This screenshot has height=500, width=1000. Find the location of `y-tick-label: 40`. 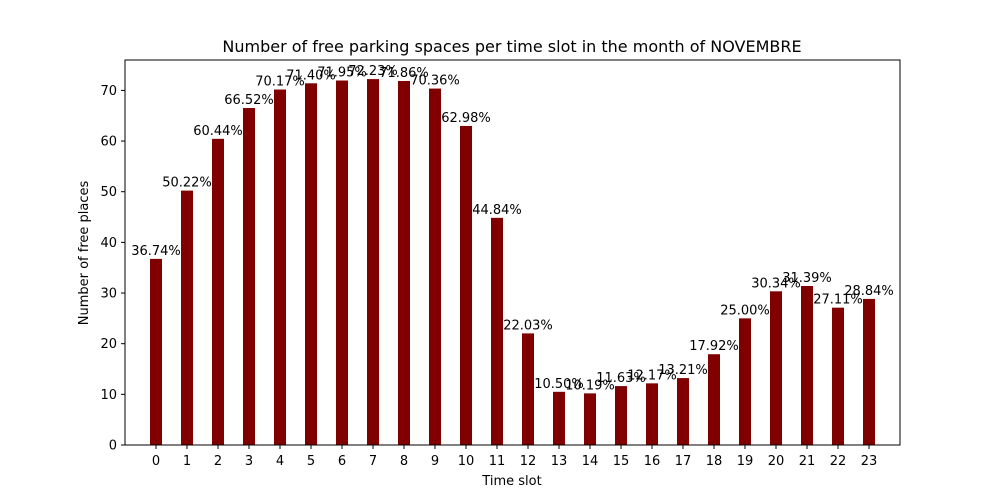

y-tick-label: 40 is located at coordinates (108, 243).